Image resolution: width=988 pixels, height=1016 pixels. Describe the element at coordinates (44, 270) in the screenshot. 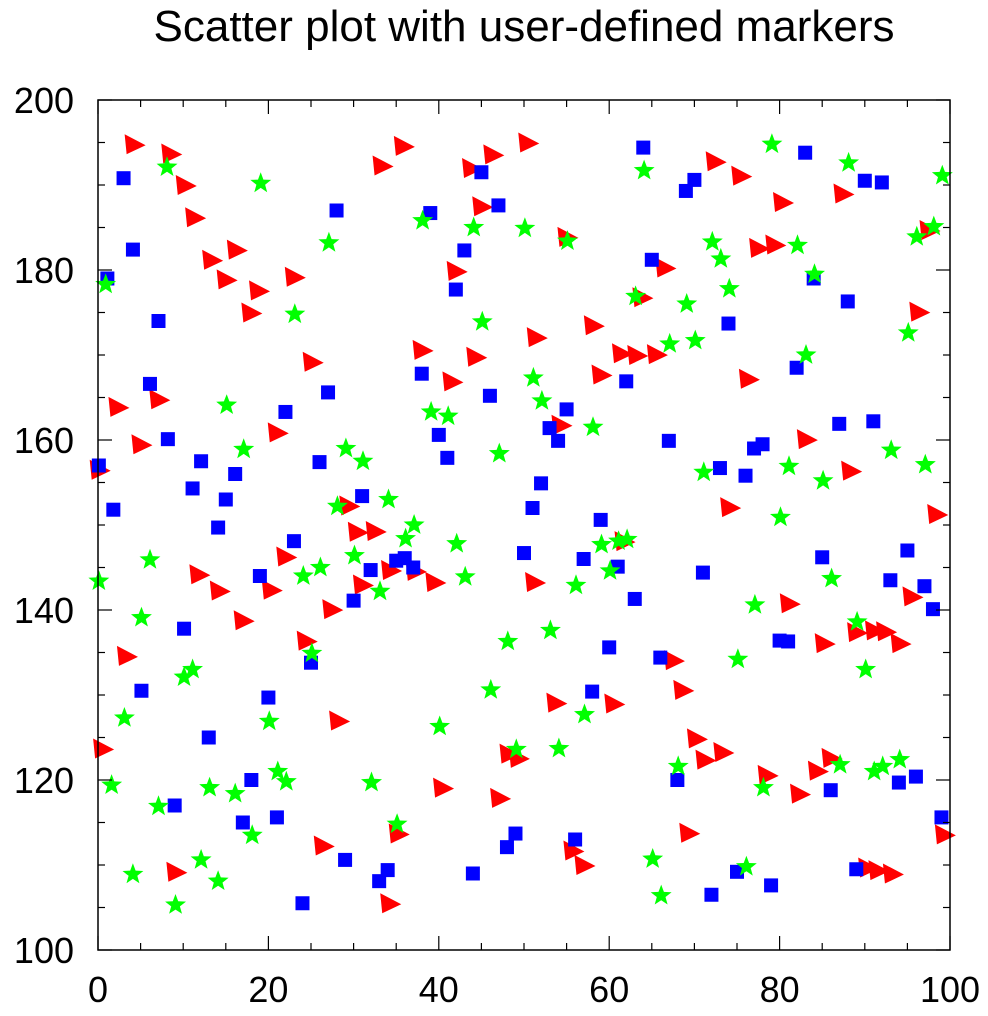

I see `y-tick-label: 180` at that location.